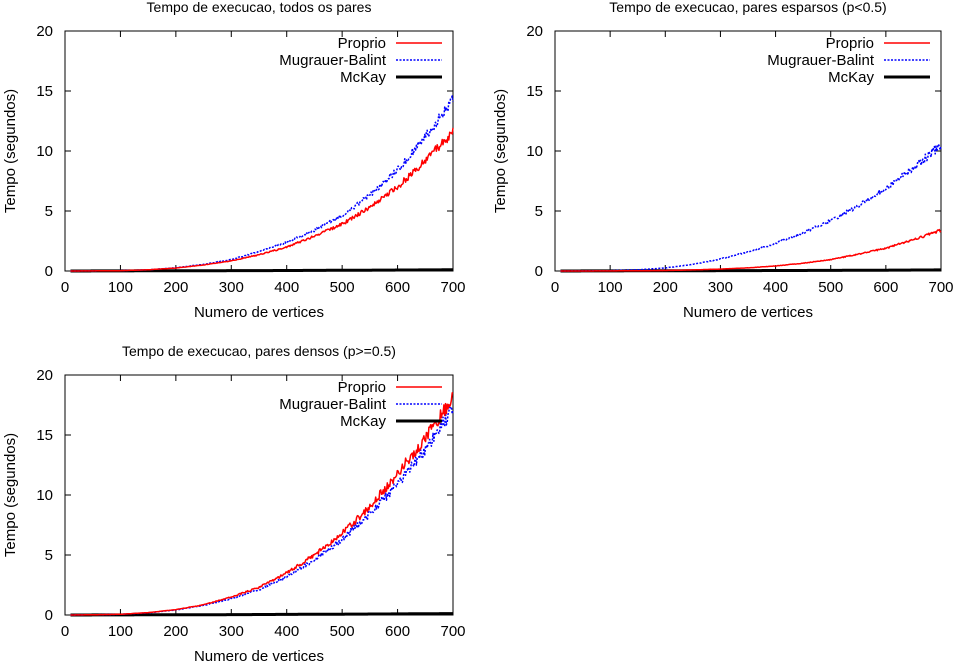 This screenshot has height=661, width=956. Describe the element at coordinates (259, 7) in the screenshot. I see `chart-title: Tempo de execucao, todos os pares` at that location.